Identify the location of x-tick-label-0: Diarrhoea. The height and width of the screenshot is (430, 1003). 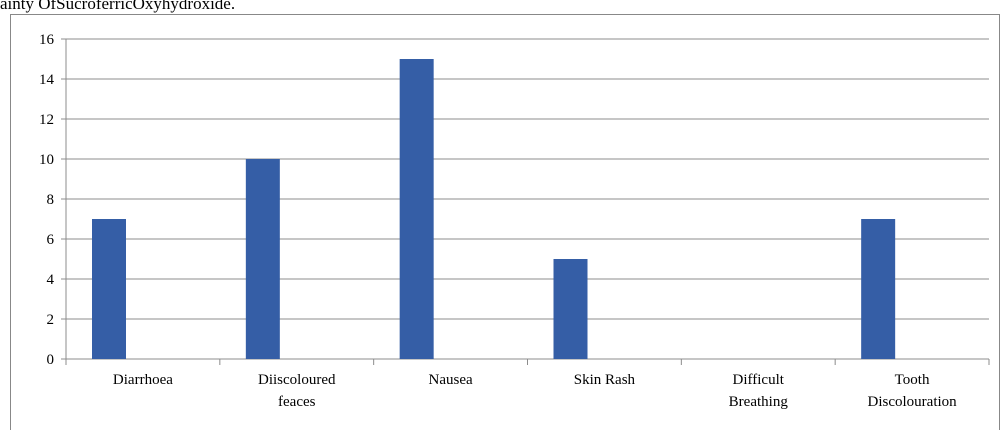
(143, 380).